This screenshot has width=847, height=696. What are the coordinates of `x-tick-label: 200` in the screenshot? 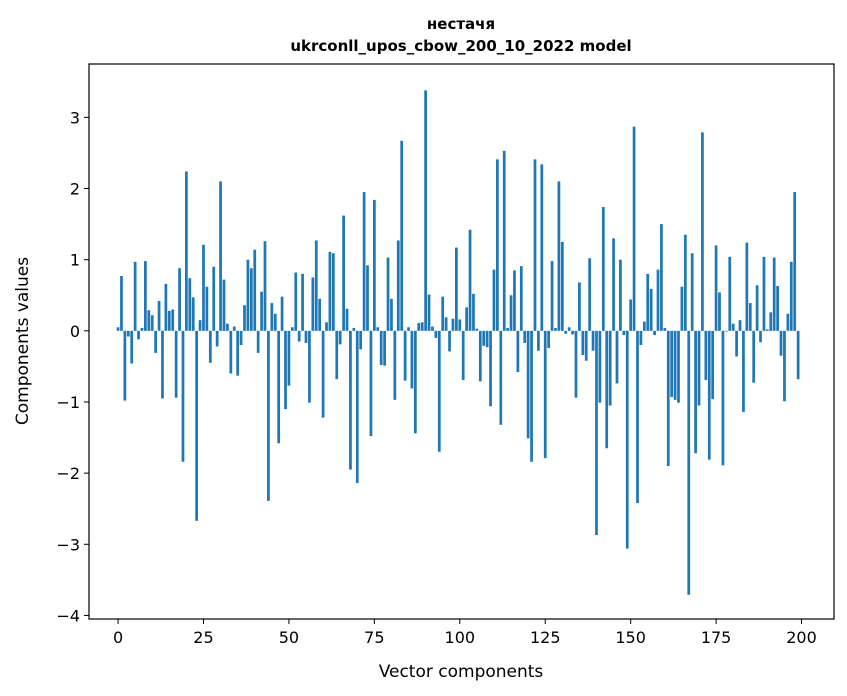 It's located at (801, 637).